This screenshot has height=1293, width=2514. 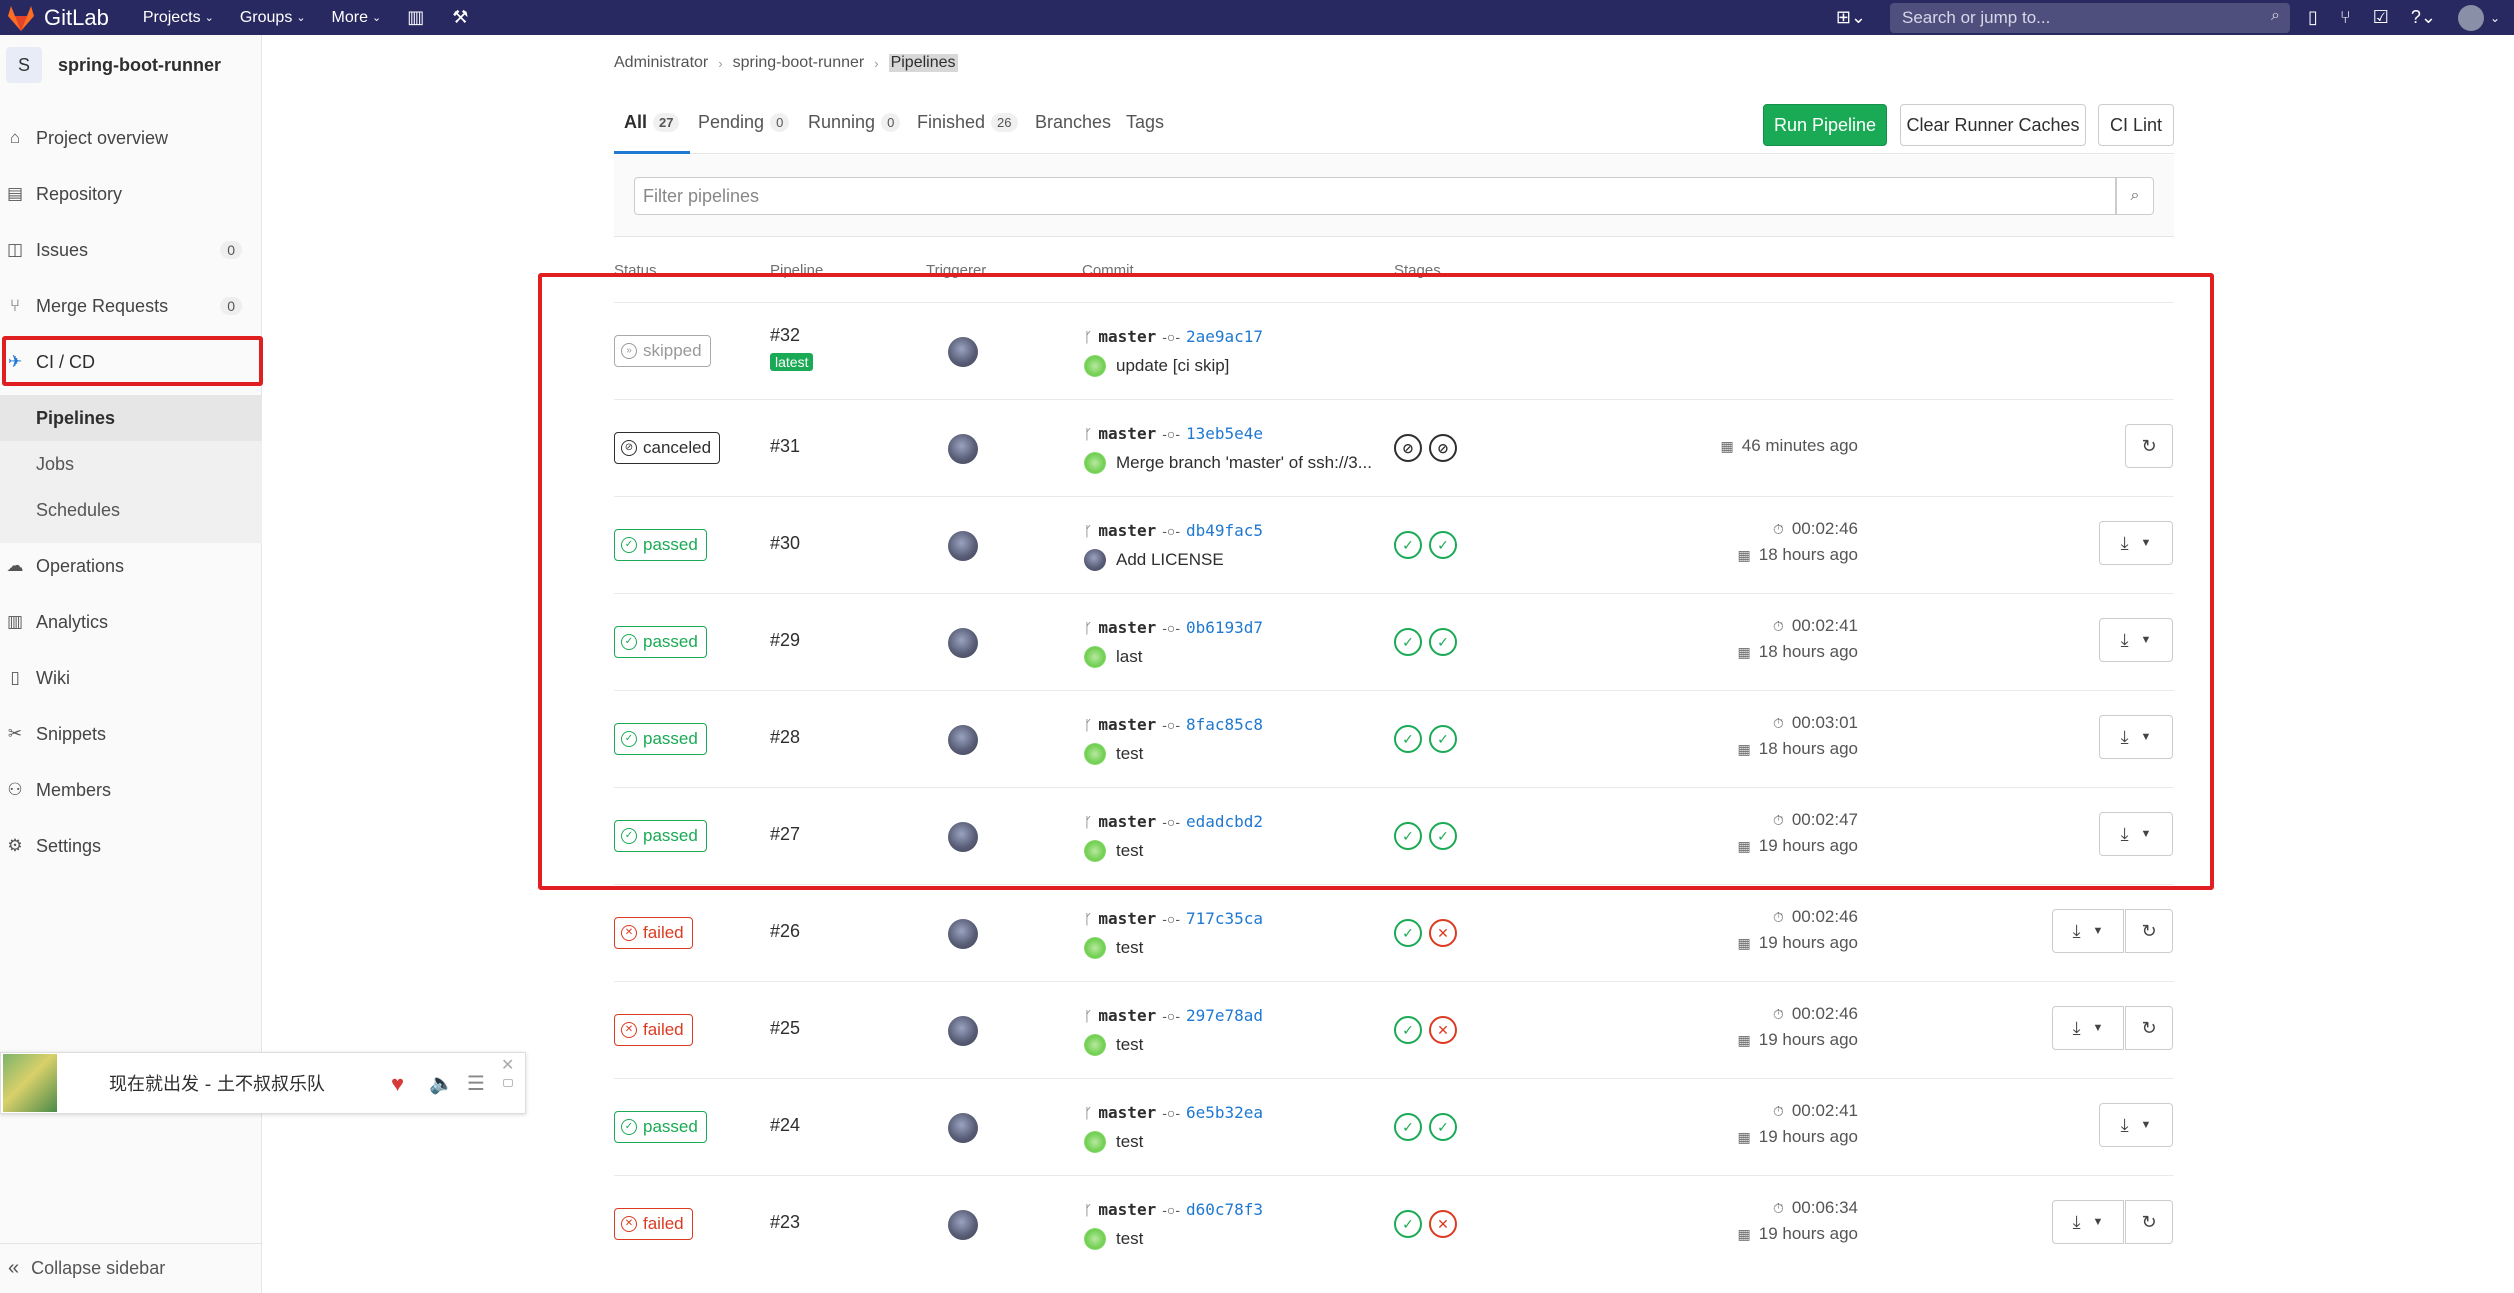 What do you see at coordinates (2149, 1222) in the screenshot?
I see `retry-button: ↻` at bounding box center [2149, 1222].